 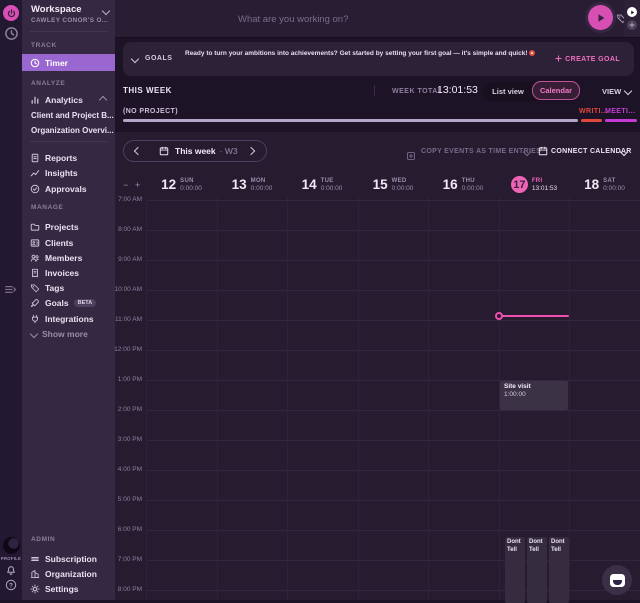 I want to click on notifications-button, so click(x=11, y=570).